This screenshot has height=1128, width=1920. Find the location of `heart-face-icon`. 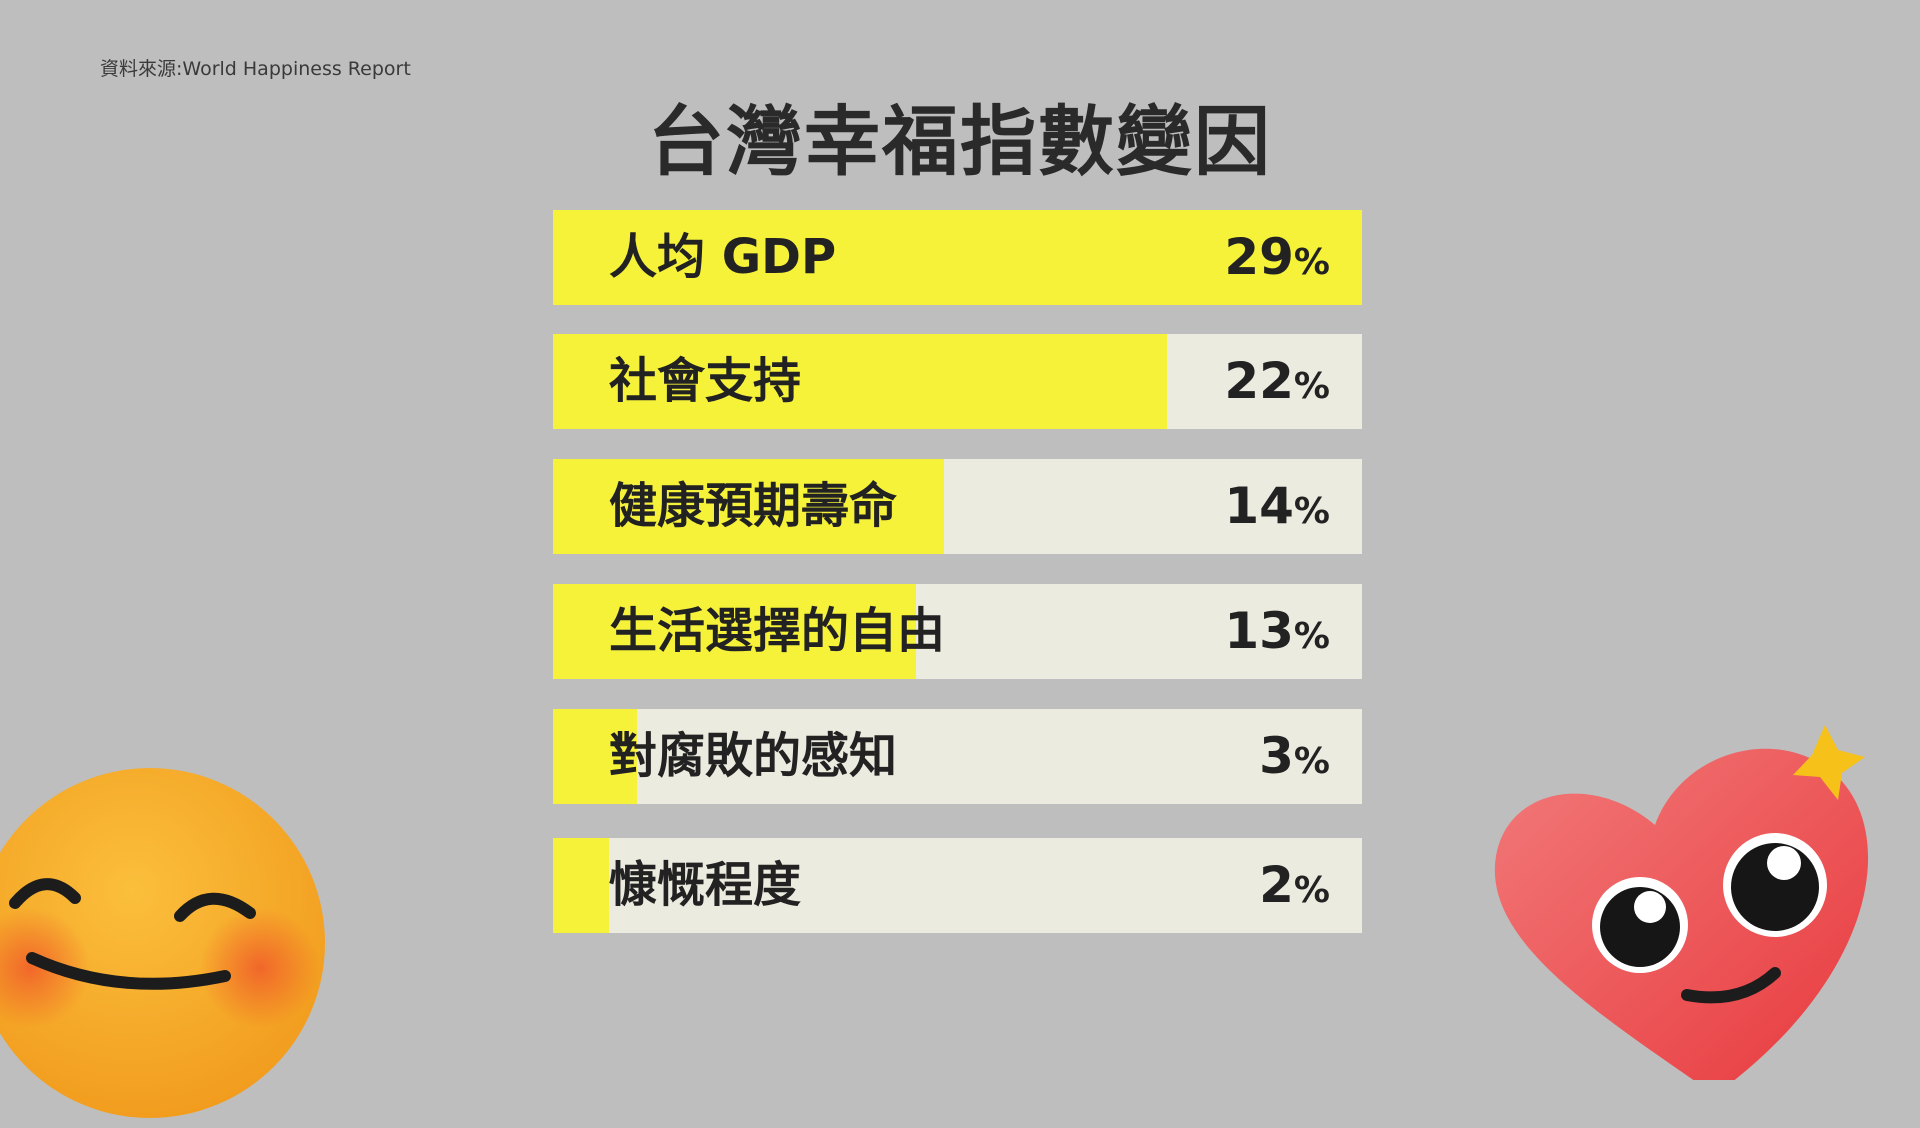

heart-face-icon is located at coordinates (1681, 902).